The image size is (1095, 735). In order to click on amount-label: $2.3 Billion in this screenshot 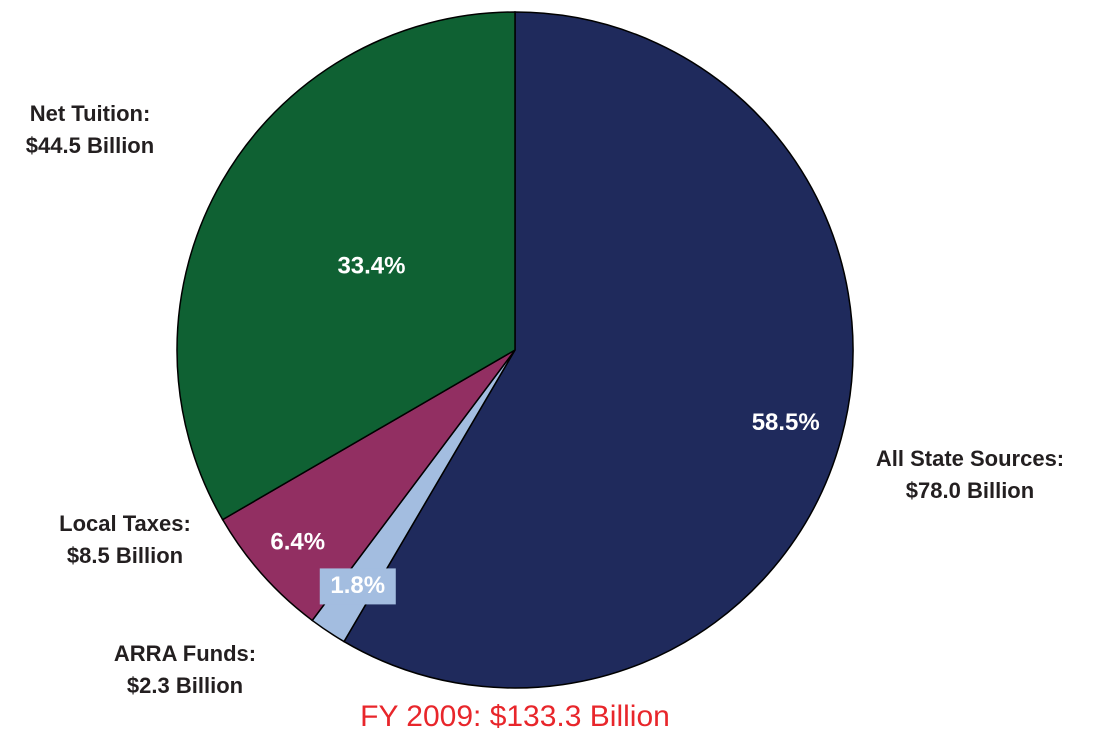, I will do `click(185, 685)`.